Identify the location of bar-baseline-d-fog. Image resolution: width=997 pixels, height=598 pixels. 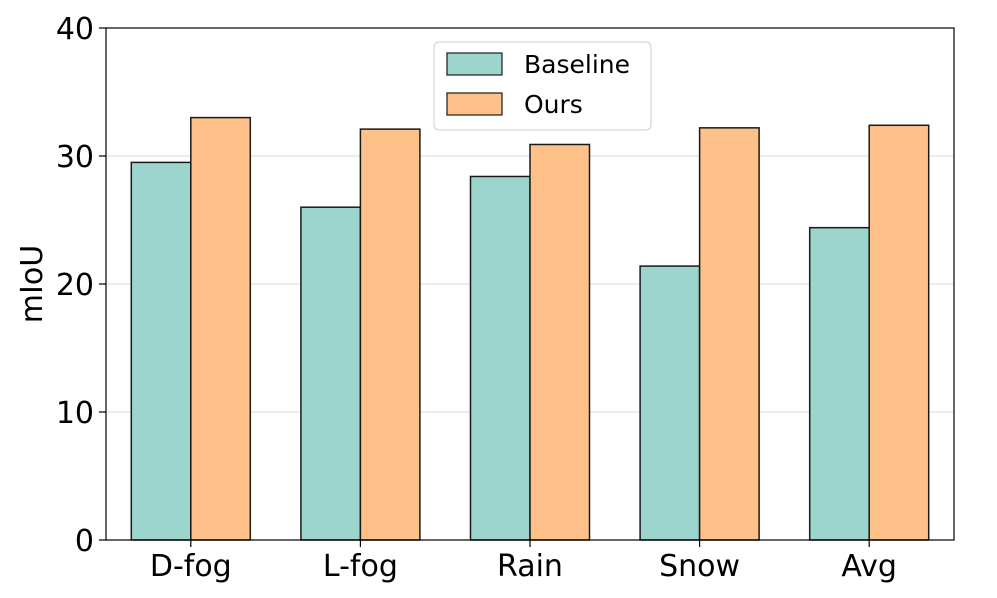
(161, 351).